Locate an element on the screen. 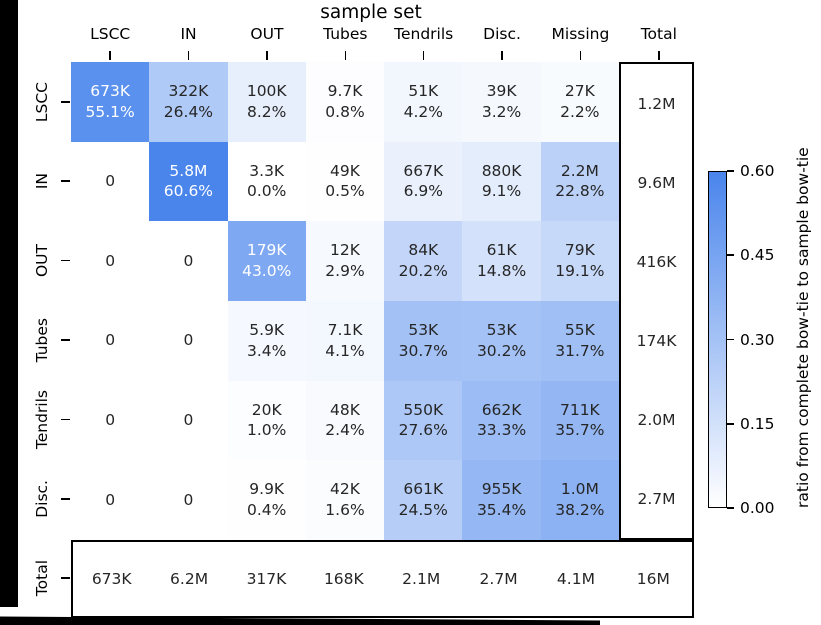 The width and height of the screenshot is (821, 625). cell-count: 42K is located at coordinates (345, 489).